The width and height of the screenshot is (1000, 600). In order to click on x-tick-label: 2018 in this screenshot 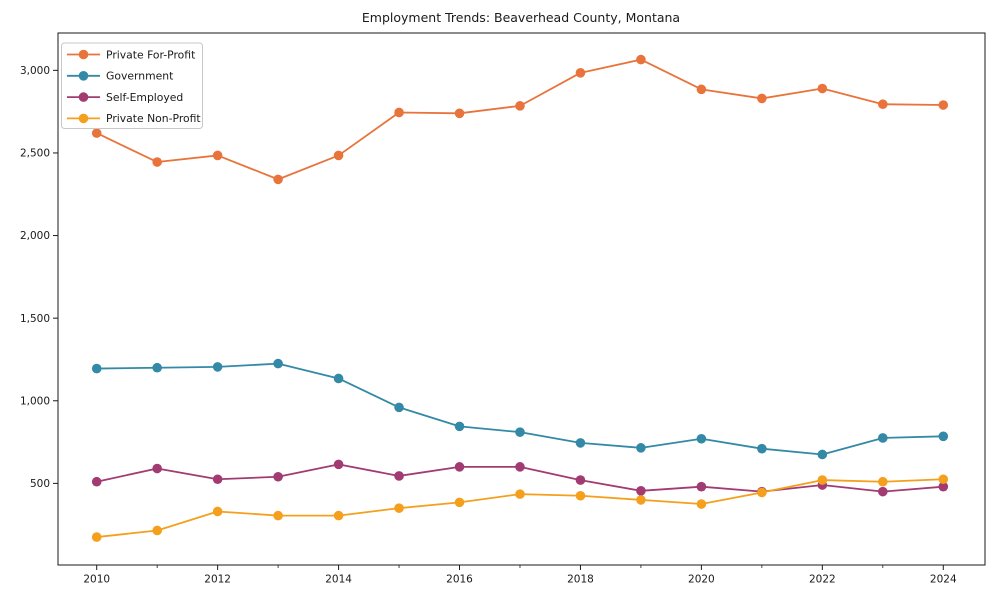, I will do `click(580, 580)`.